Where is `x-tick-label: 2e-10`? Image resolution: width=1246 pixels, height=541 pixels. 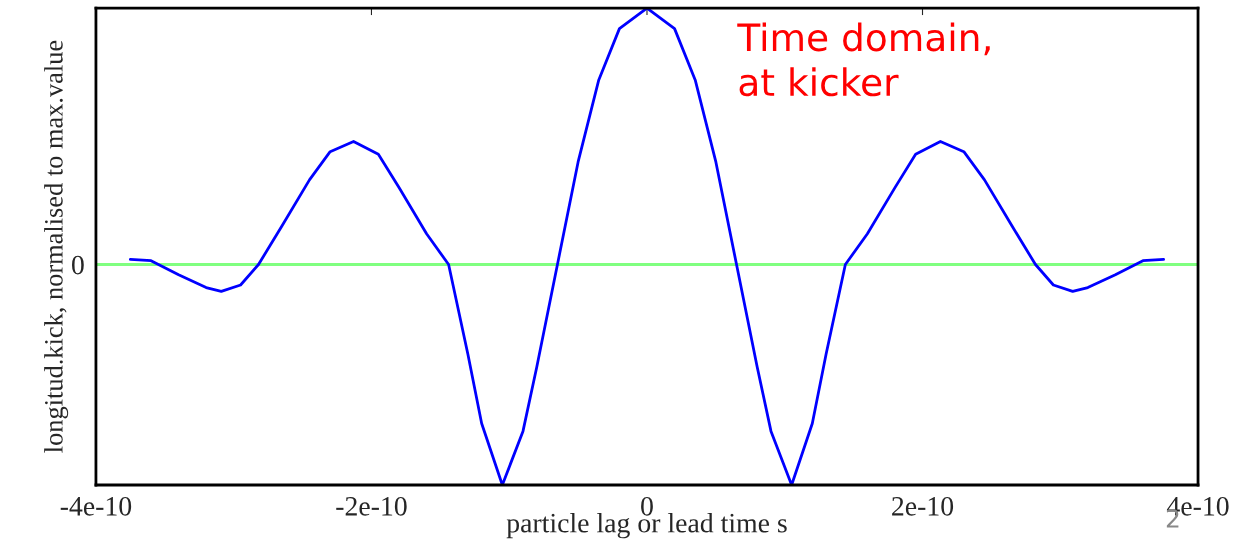 x-tick-label: 2e-10 is located at coordinates (923, 506).